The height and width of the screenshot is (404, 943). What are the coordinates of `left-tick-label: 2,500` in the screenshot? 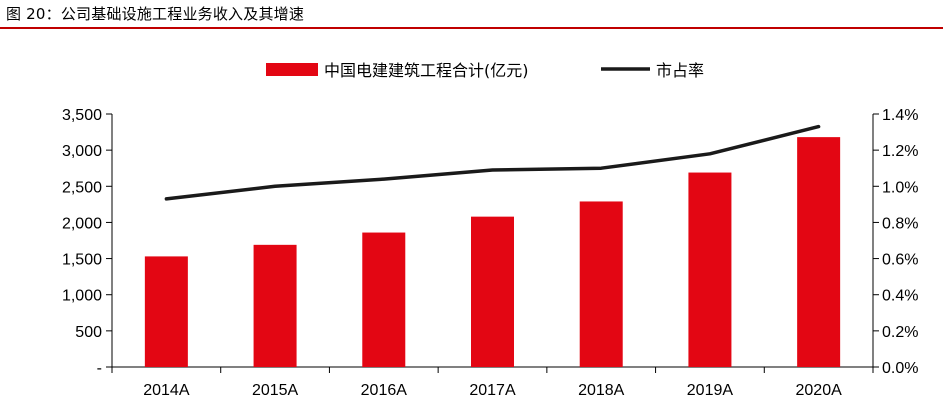 It's located at (82, 187).